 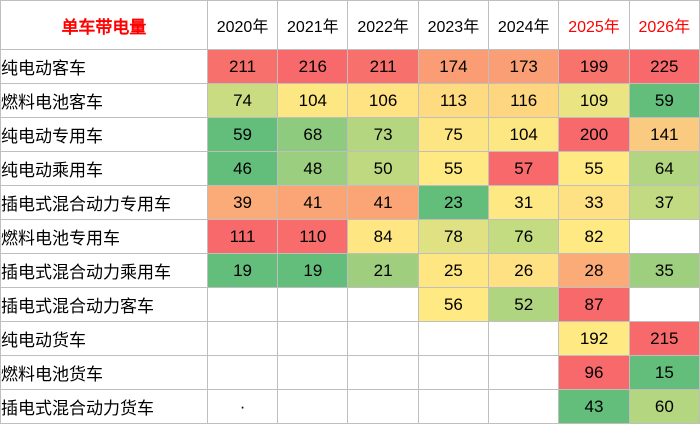 I want to click on row-label: 插电式混合动力客车, so click(x=104, y=304).